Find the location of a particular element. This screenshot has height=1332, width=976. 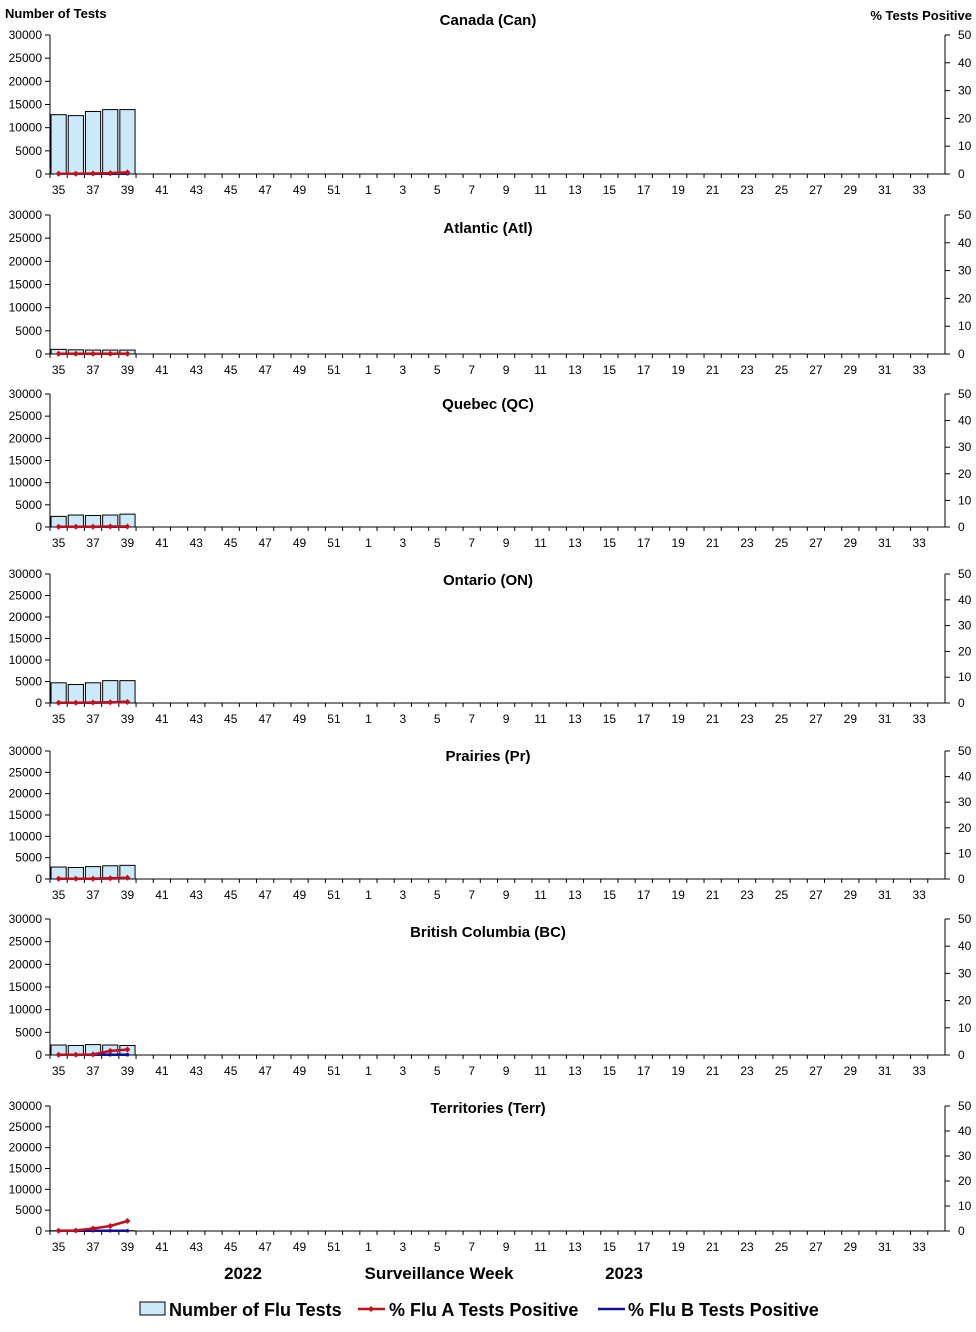

year-label-2022: 2022 is located at coordinates (243, 1273).